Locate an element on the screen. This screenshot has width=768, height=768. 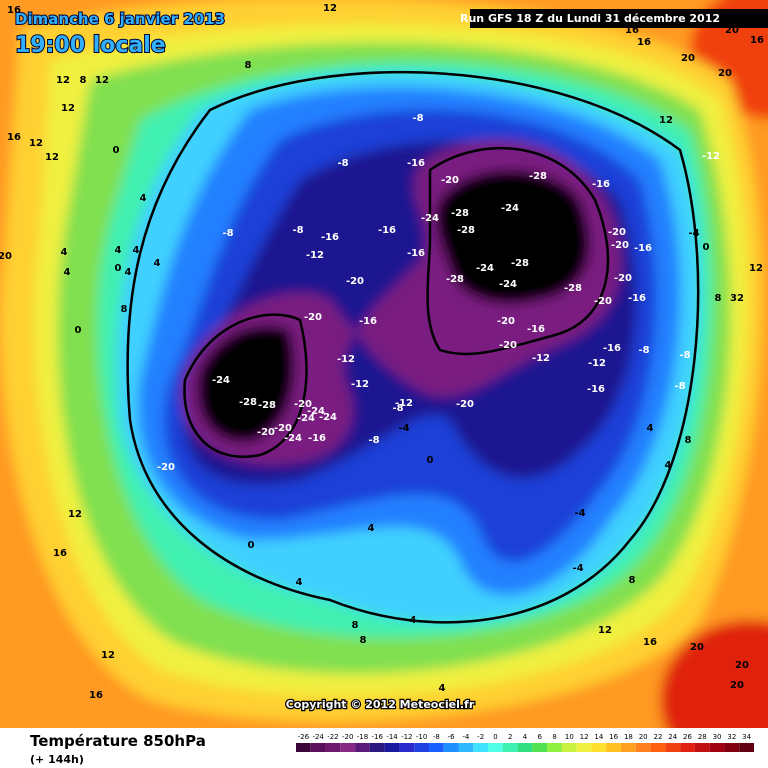
colorbar-tick-label: 10 is located at coordinates (569, 737).